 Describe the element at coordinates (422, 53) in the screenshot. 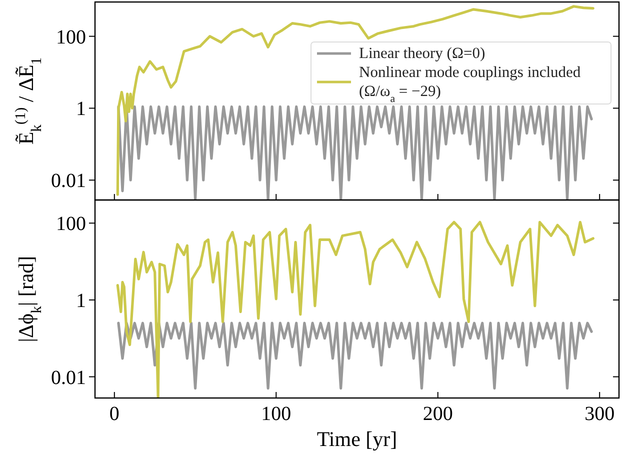

I see `legend-label: Linear theory (Ω=0)` at that location.